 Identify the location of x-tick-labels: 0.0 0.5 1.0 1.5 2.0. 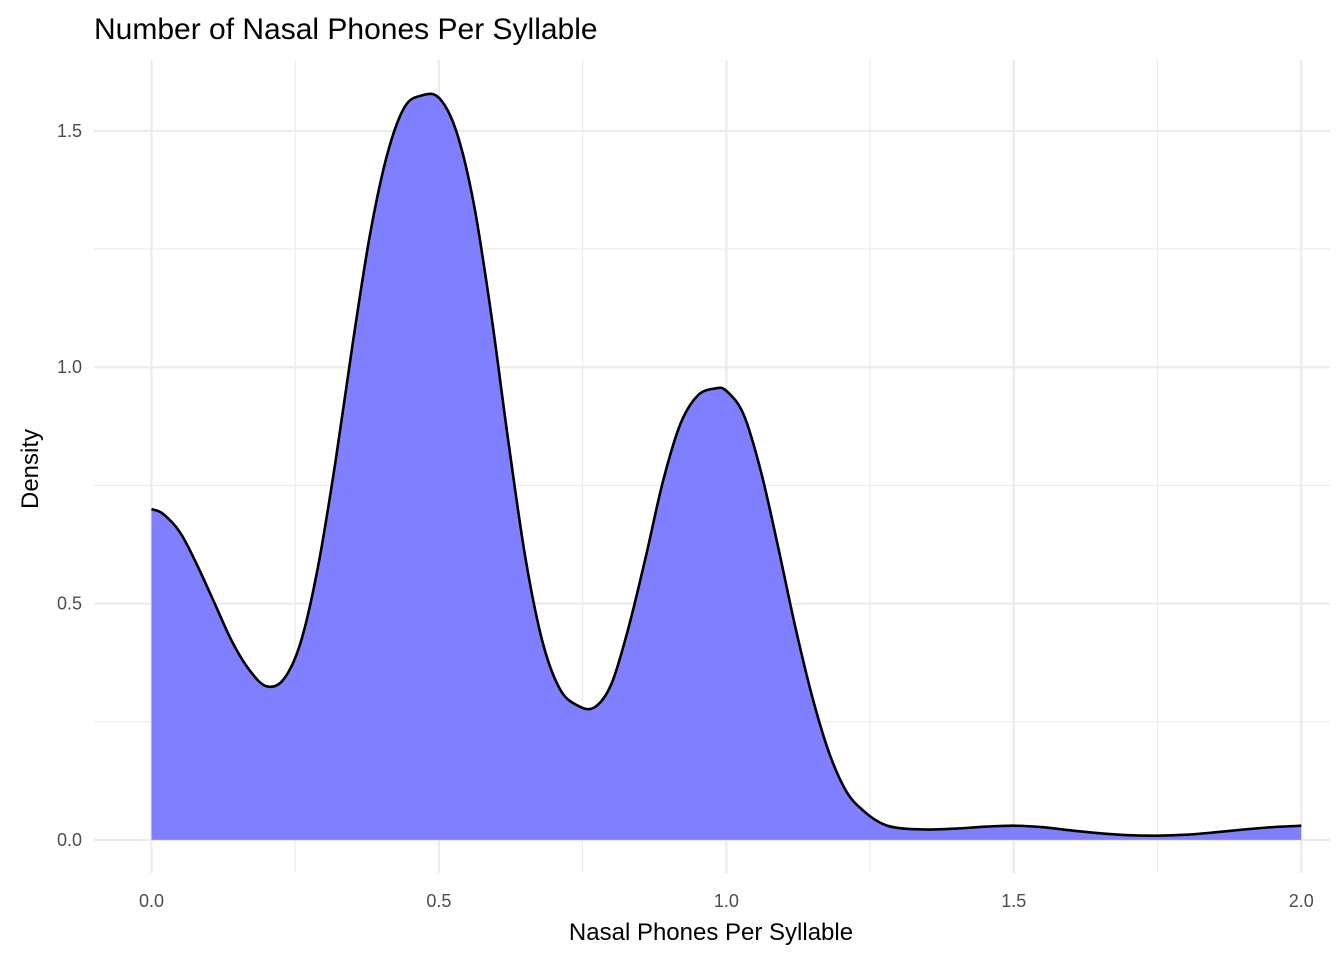
(726, 901).